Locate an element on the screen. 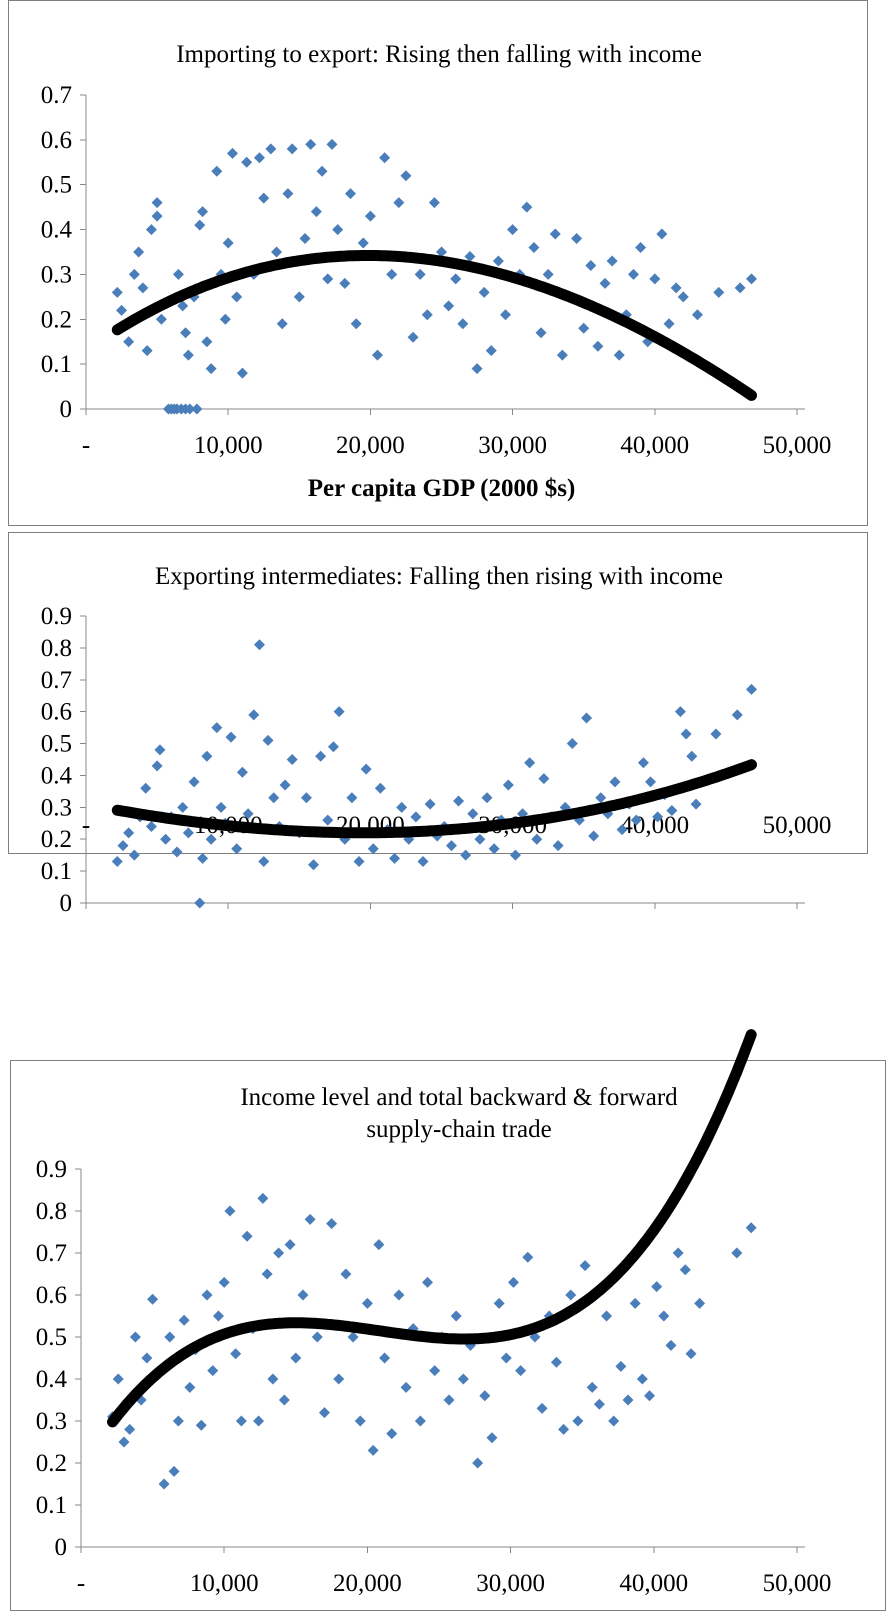 The height and width of the screenshot is (1612, 886). x-tick-label: - is located at coordinates (86, 825).